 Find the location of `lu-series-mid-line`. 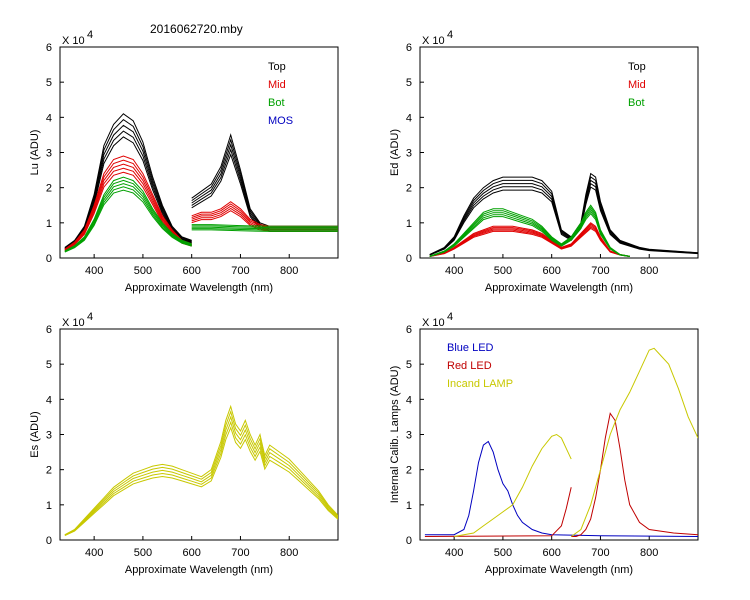

lu-series-mid-line is located at coordinates (264, 214).